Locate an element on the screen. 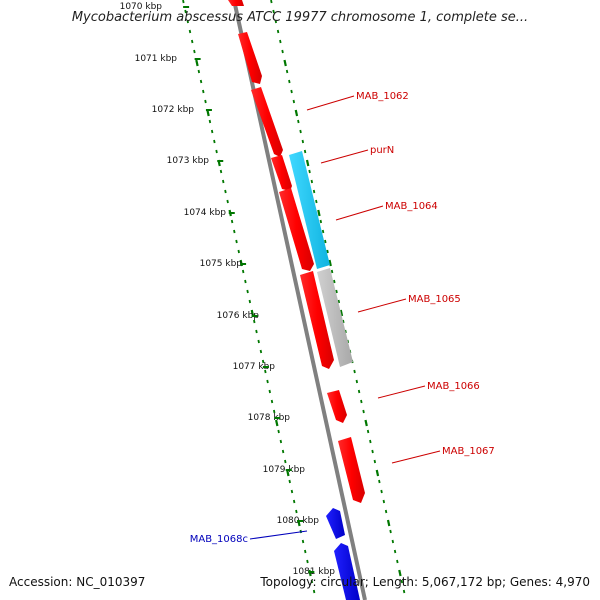  gene-label: MAB_1064 is located at coordinates (411, 206).